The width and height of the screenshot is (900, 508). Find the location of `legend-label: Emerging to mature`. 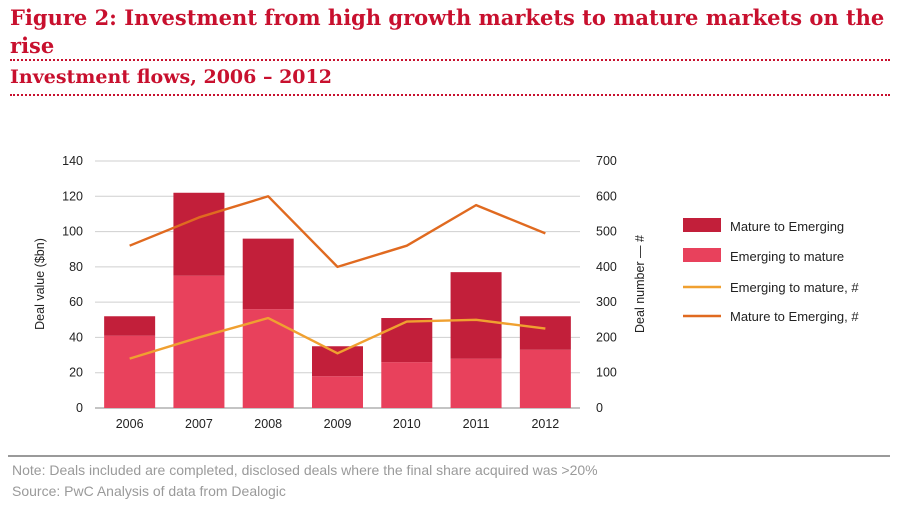

legend-label: Emerging to mature is located at coordinates (787, 256).